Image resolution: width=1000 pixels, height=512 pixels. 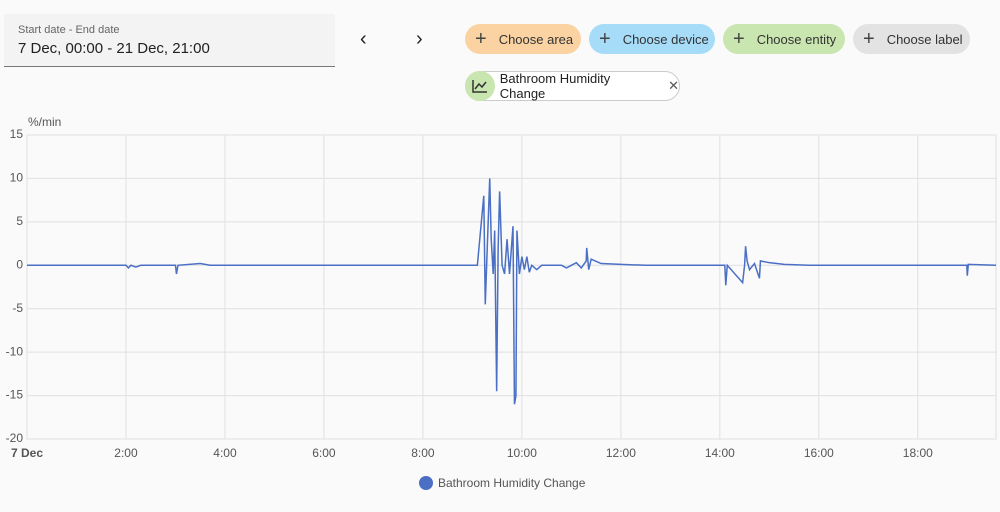 What do you see at coordinates (536, 39) in the screenshot?
I see `button-label: Choose area` at bounding box center [536, 39].